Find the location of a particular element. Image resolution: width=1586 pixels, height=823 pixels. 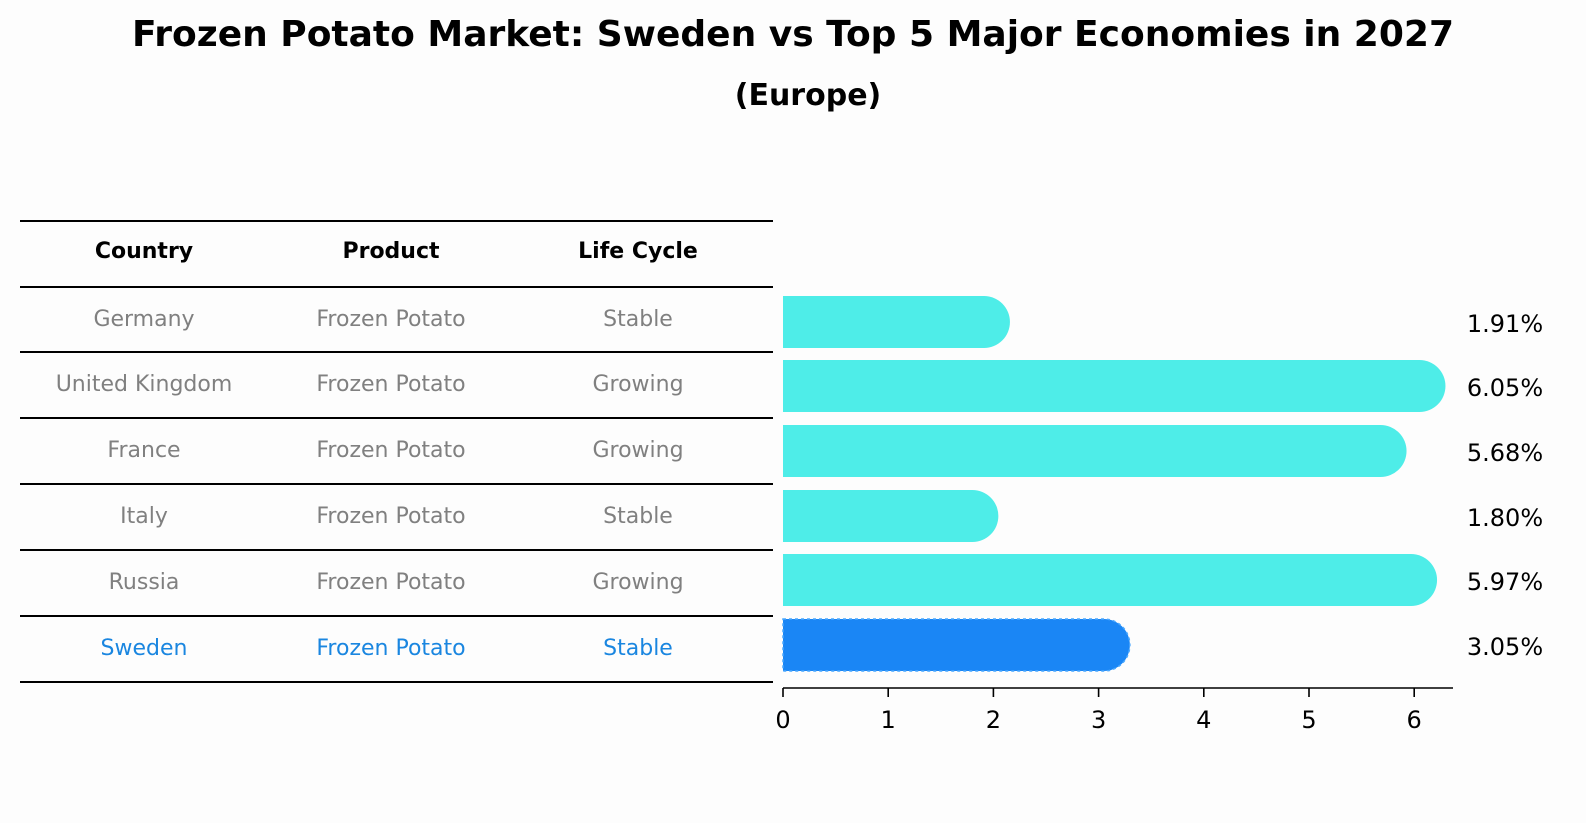

table-cell: Russia is located at coordinates (144, 582).